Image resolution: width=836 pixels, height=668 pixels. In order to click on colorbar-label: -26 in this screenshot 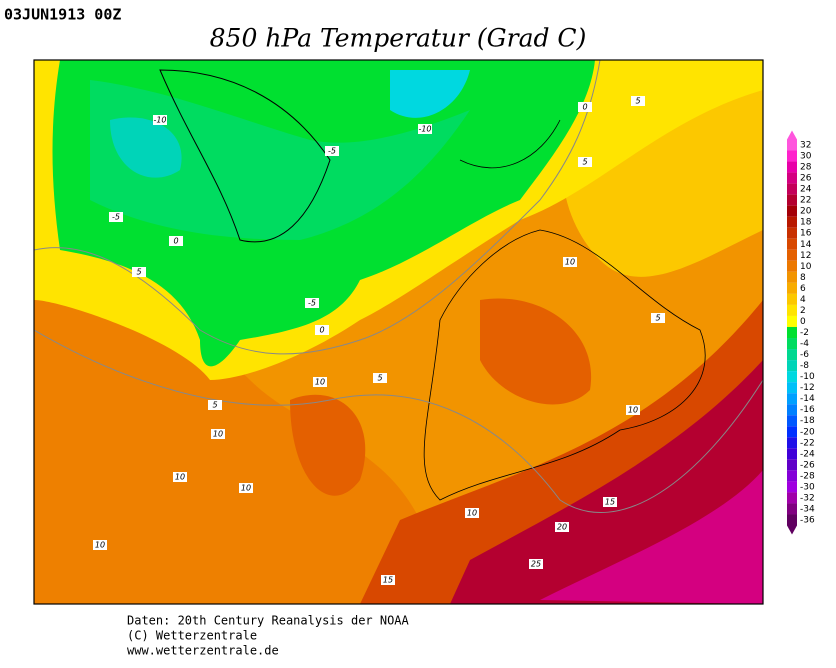, I will do `click(807, 465)`.